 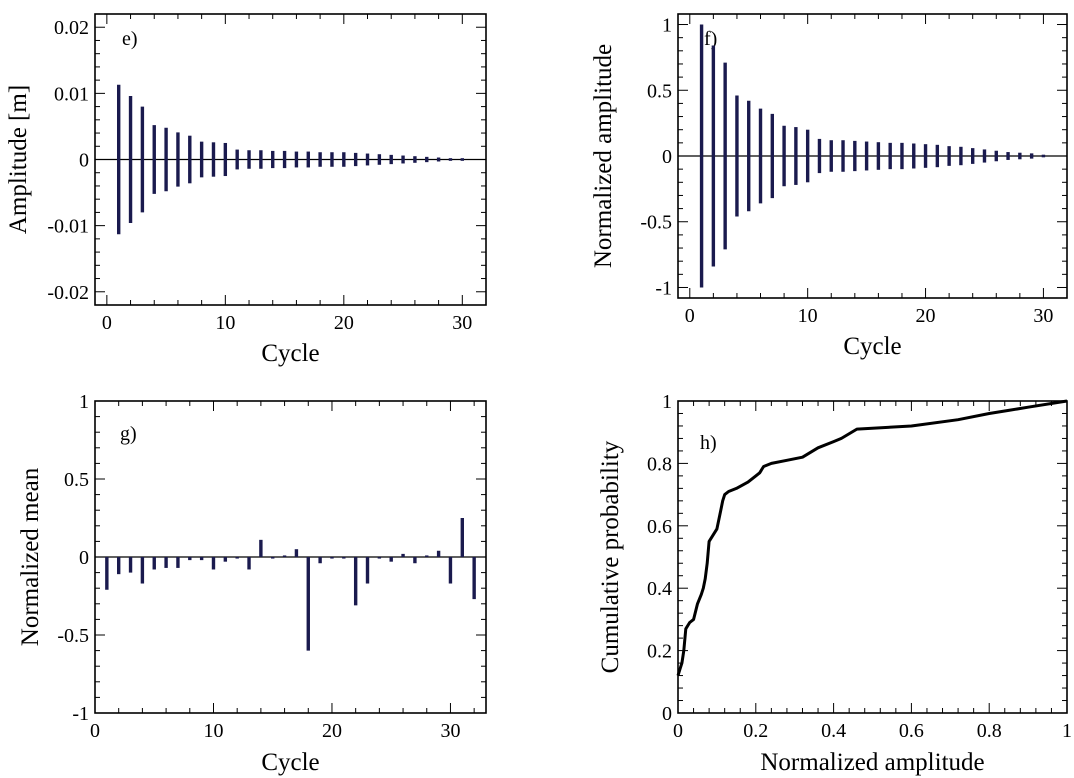 What do you see at coordinates (989, 731) in the screenshot?
I see `x-tick-label: 0.8` at bounding box center [989, 731].